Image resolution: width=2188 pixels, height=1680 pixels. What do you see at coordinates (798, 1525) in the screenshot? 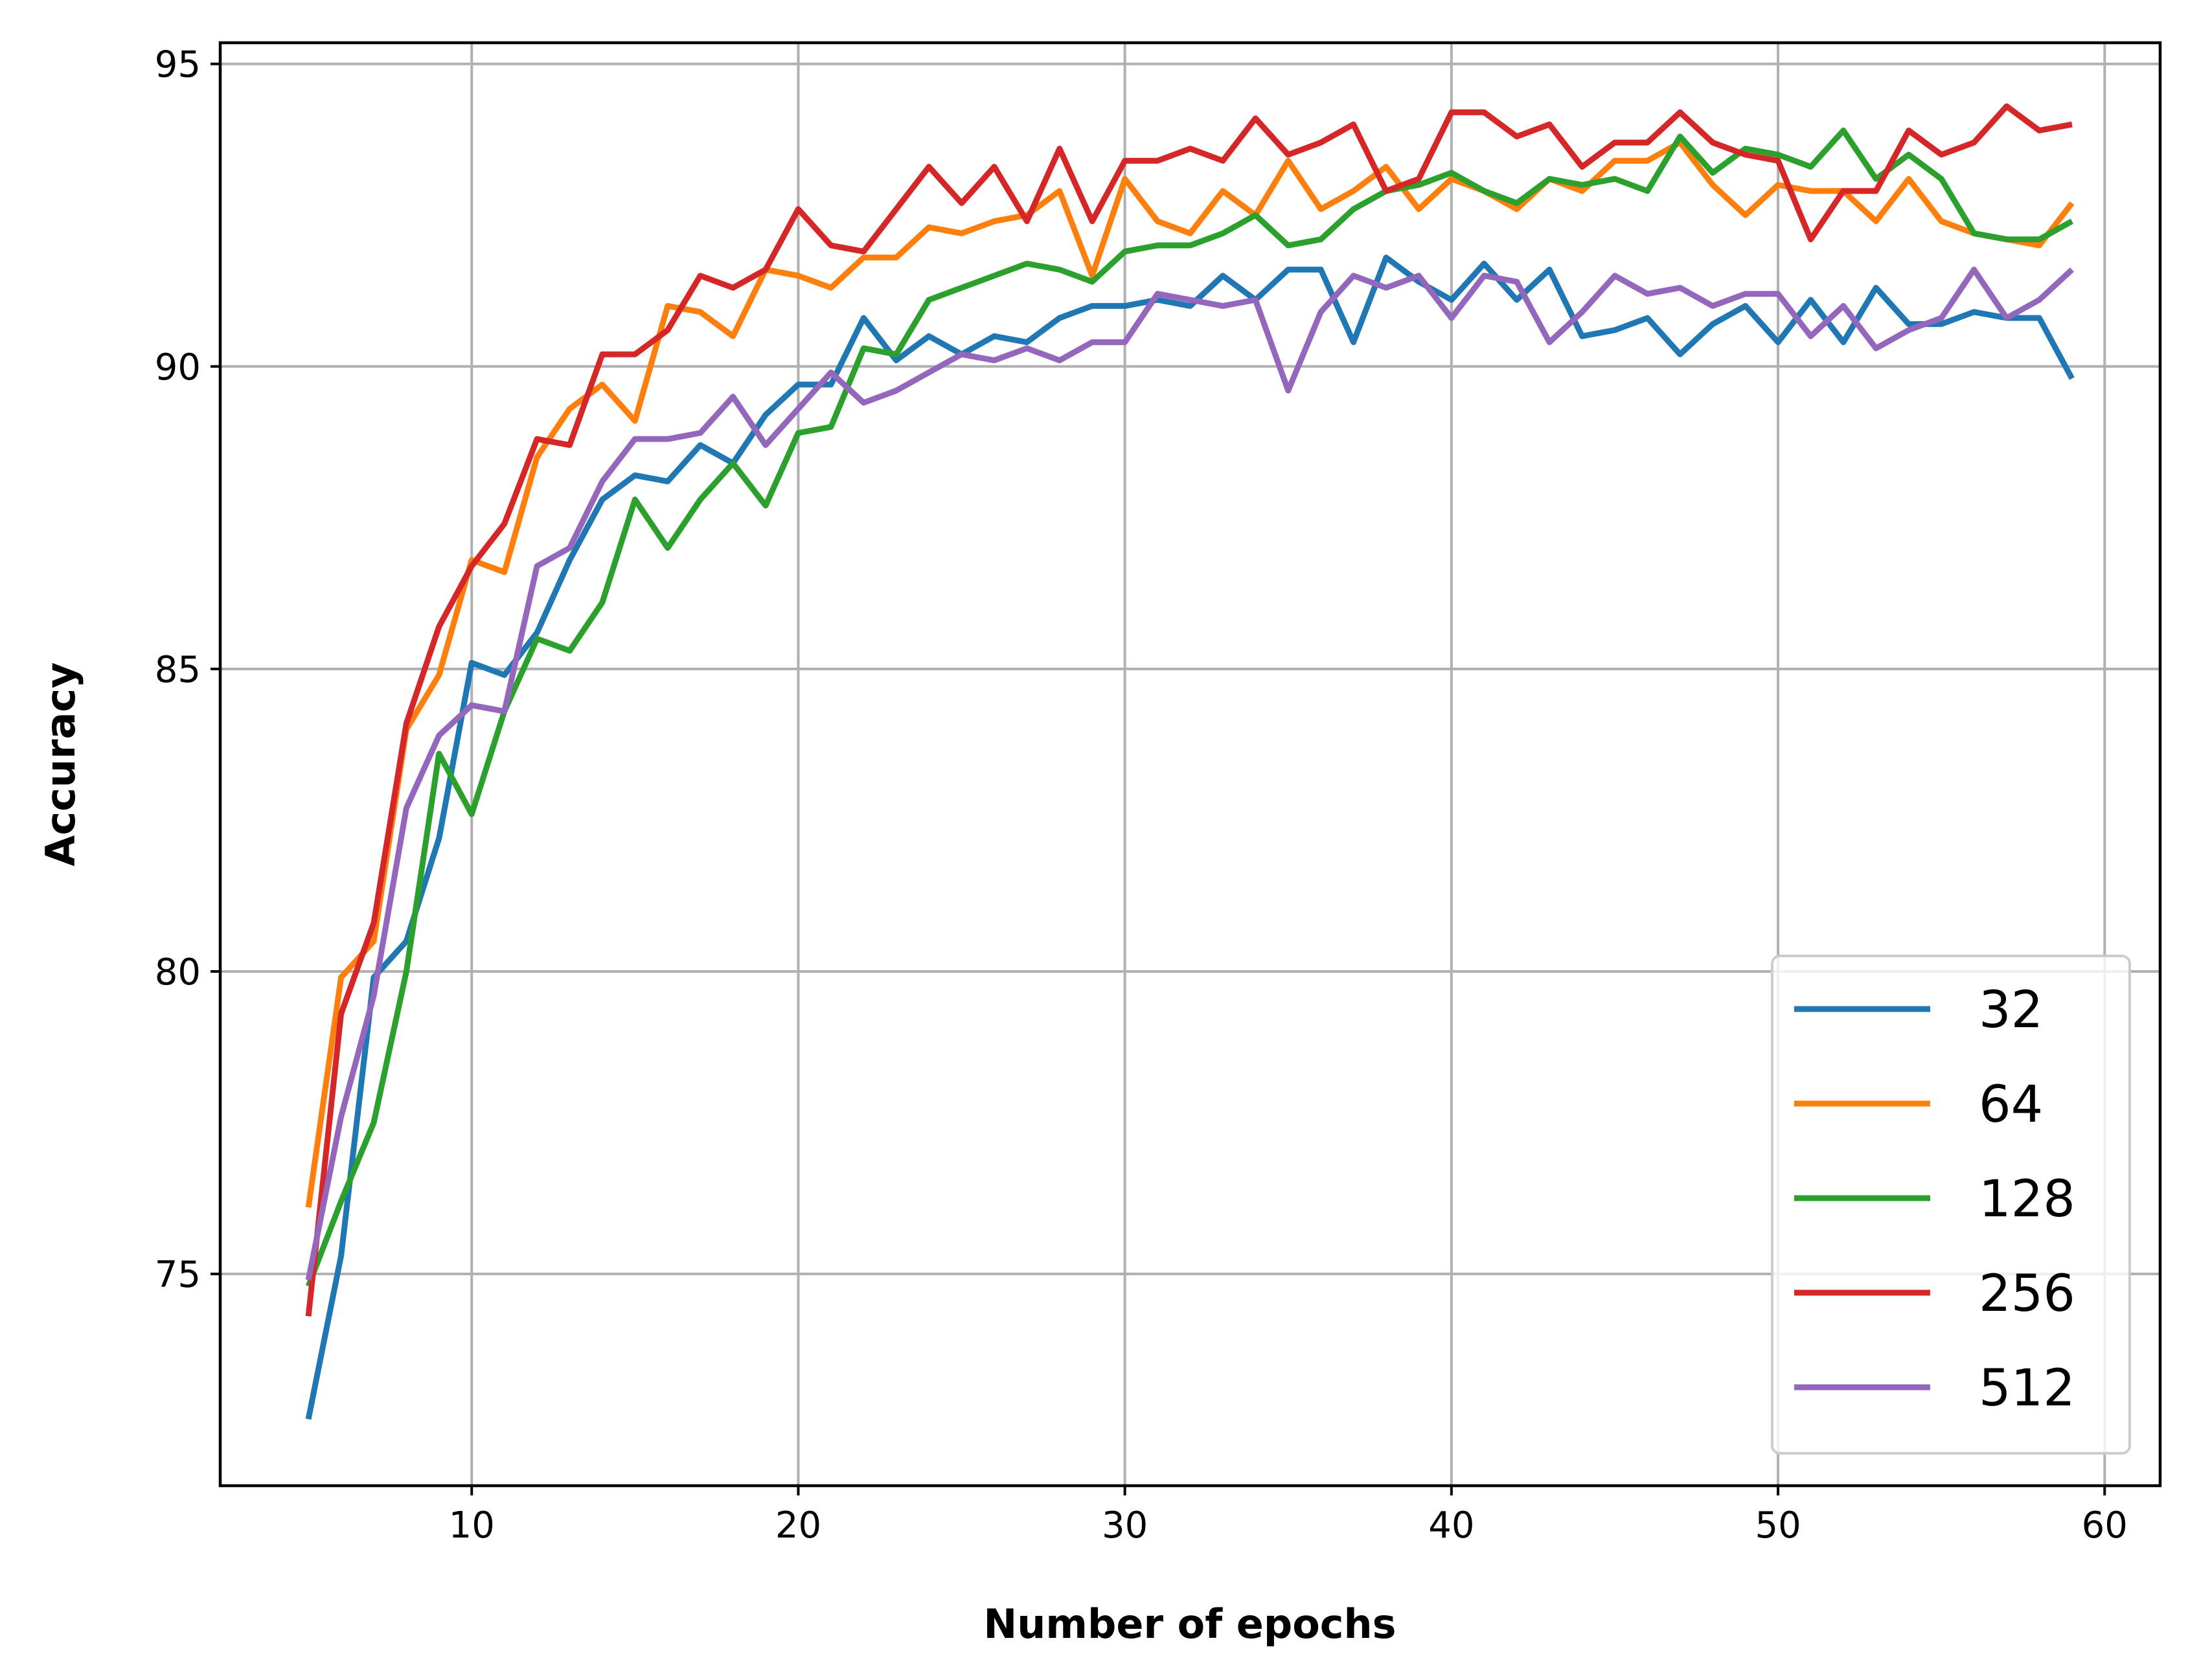
I see `x-tick-label: 20` at bounding box center [798, 1525].